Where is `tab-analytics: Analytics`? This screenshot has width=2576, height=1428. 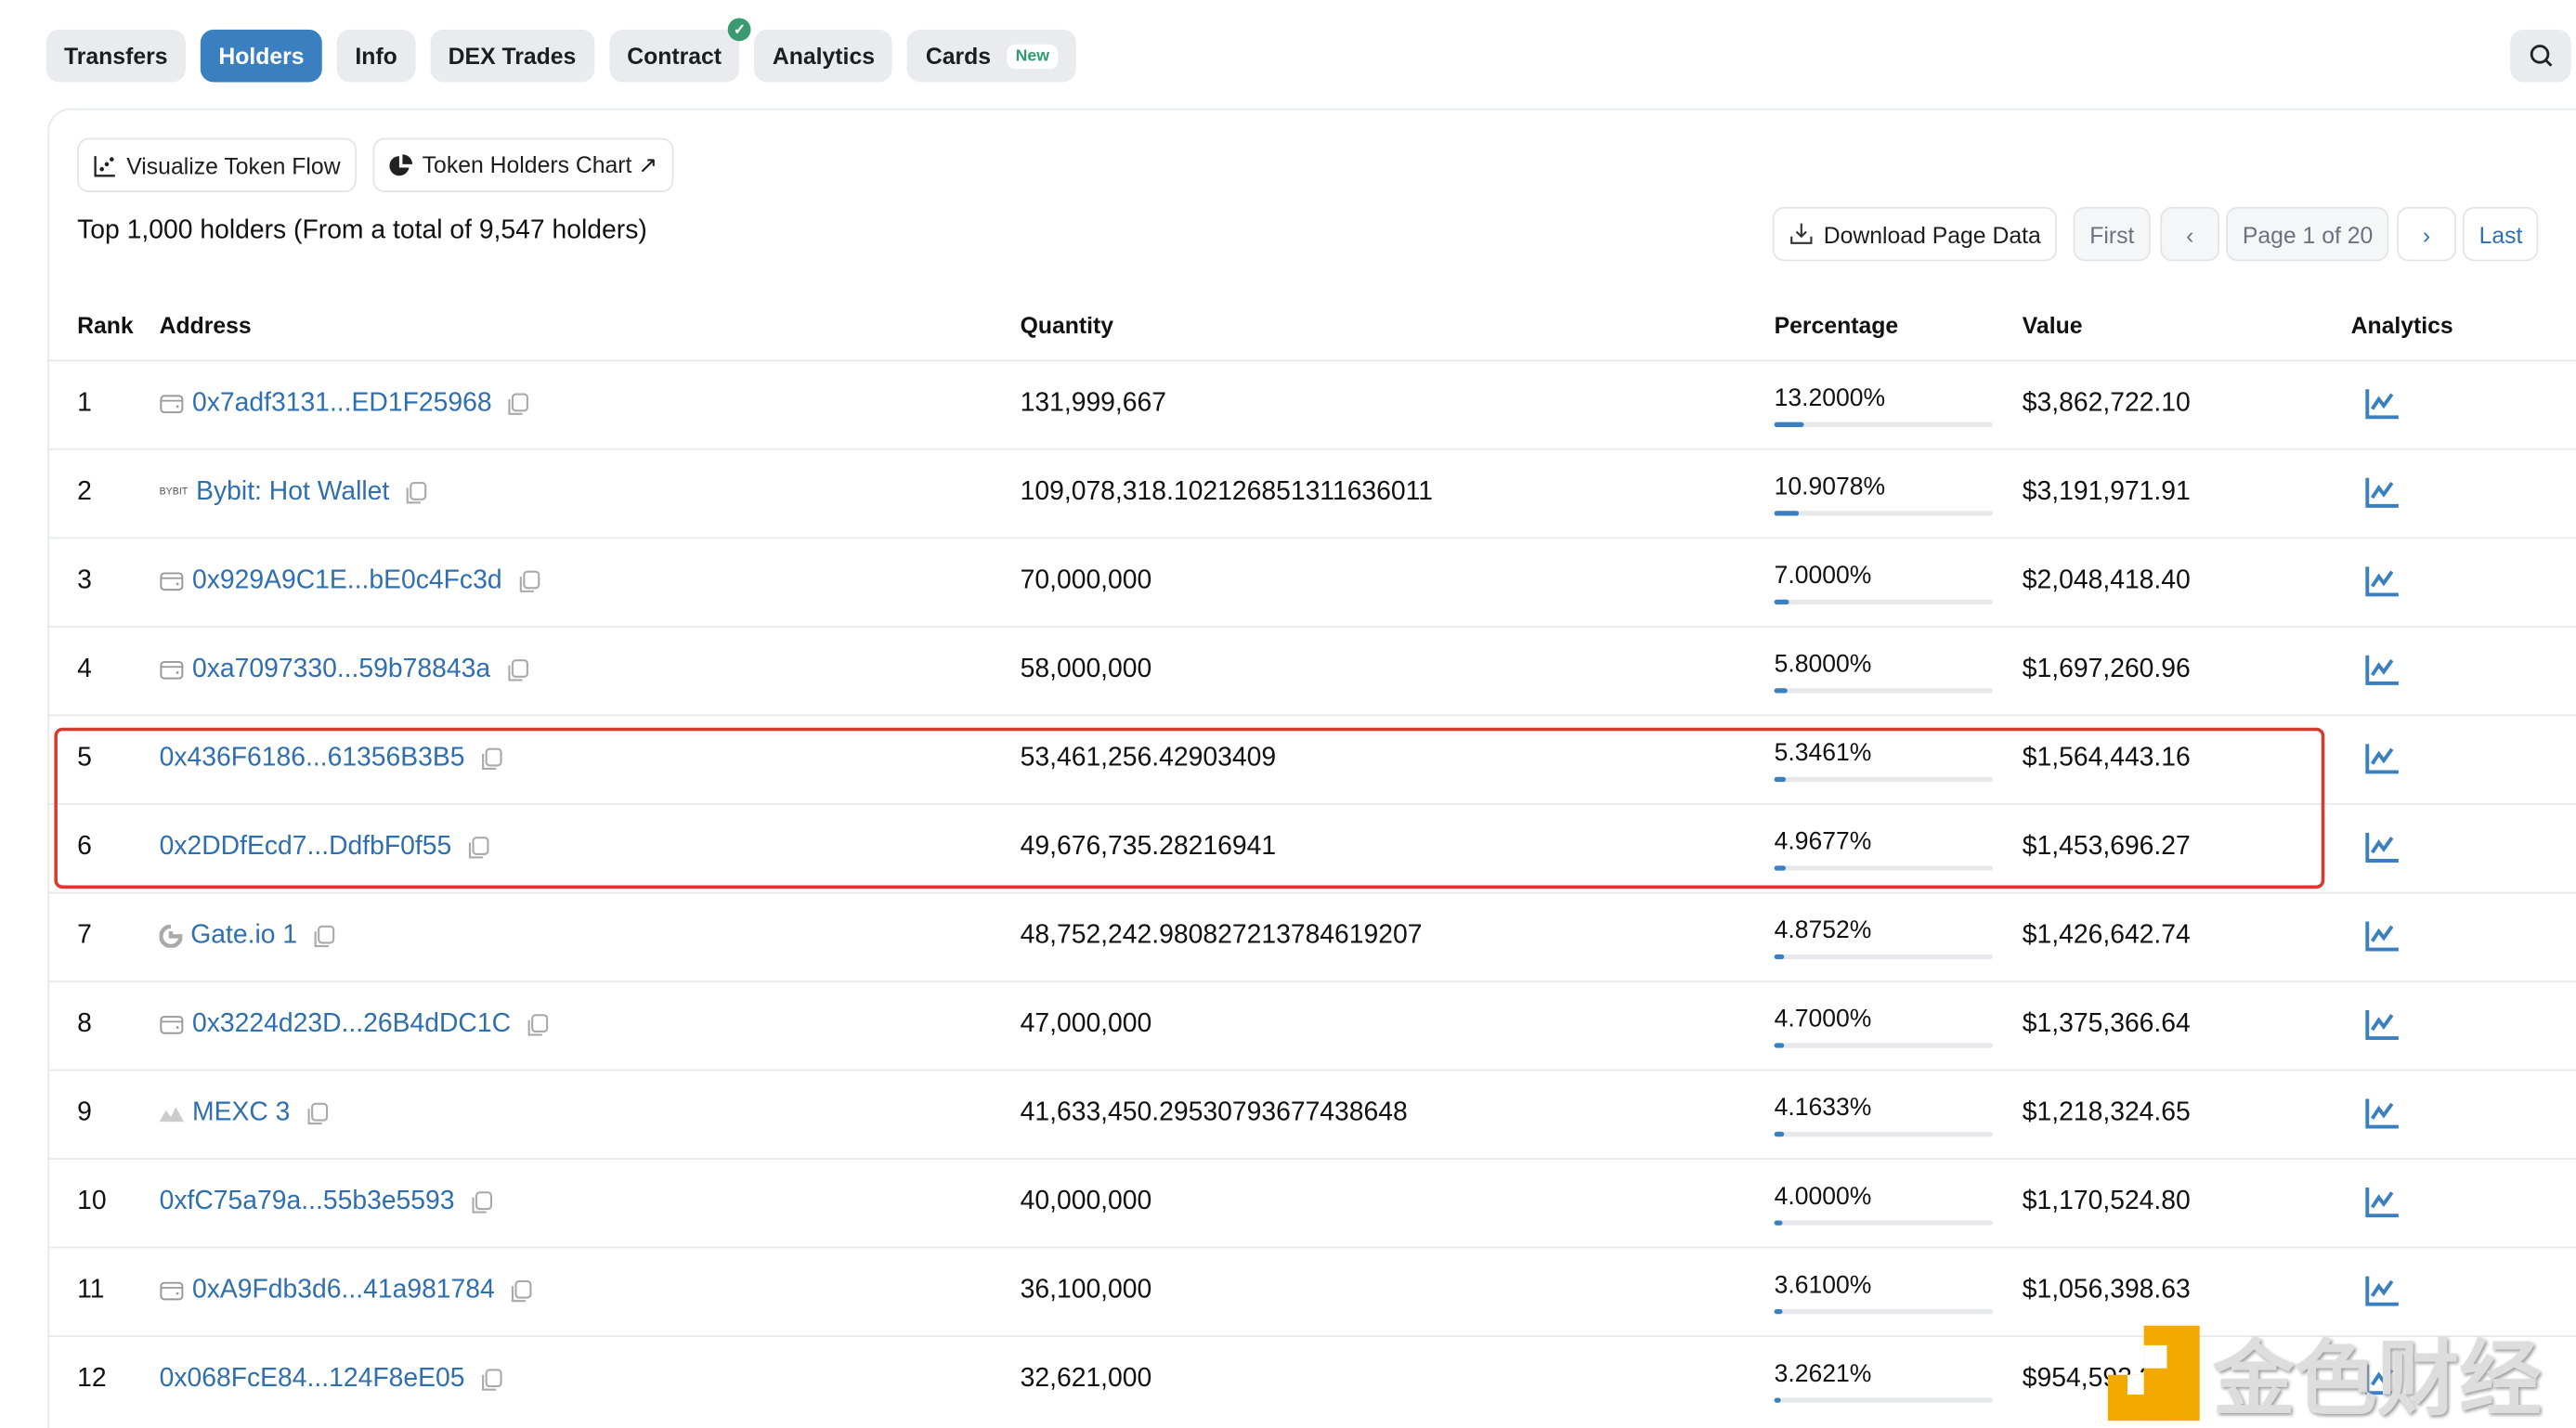 tab-analytics: Analytics is located at coordinates (823, 56).